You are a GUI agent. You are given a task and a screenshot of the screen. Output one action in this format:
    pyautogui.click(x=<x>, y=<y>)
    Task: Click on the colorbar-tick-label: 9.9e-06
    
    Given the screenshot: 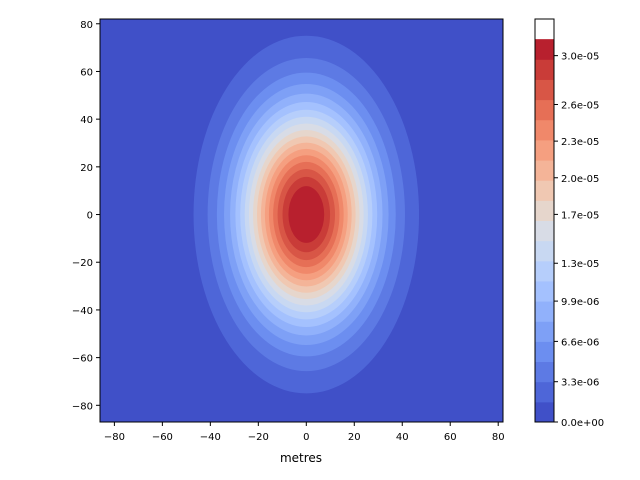 What is the action you would take?
    pyautogui.click(x=580, y=302)
    